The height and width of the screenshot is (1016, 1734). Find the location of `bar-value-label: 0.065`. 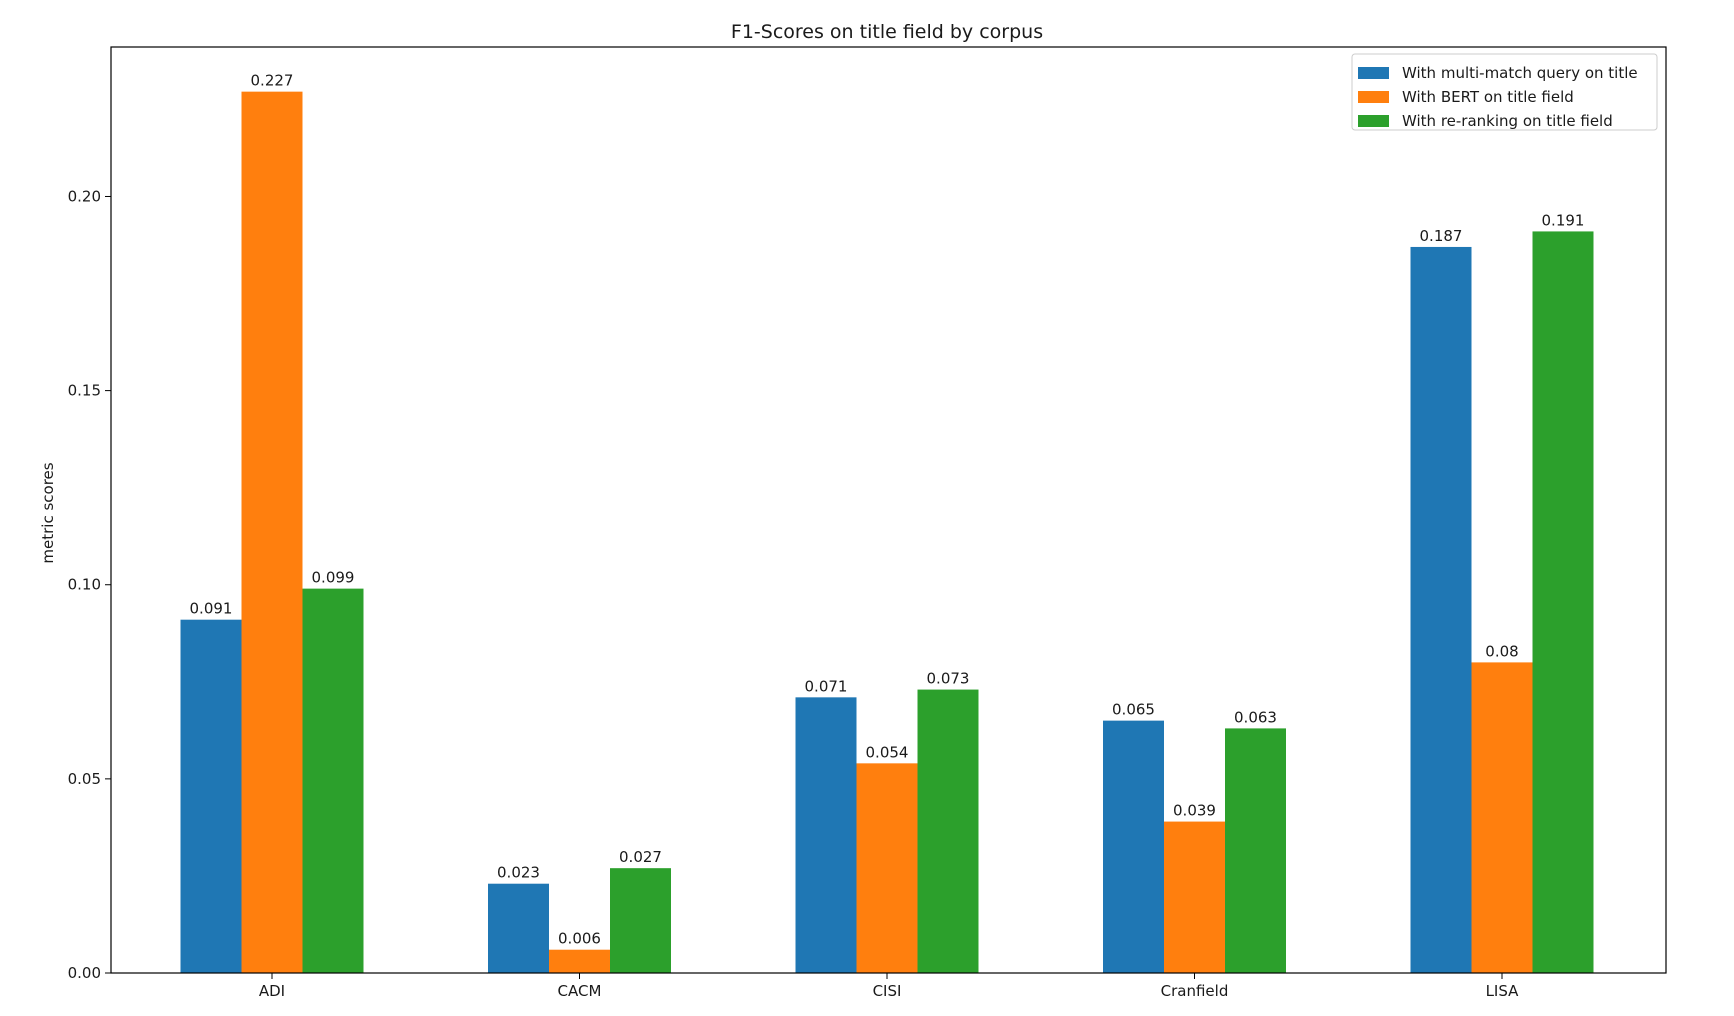

bar-value-label: 0.065 is located at coordinates (1133, 710).